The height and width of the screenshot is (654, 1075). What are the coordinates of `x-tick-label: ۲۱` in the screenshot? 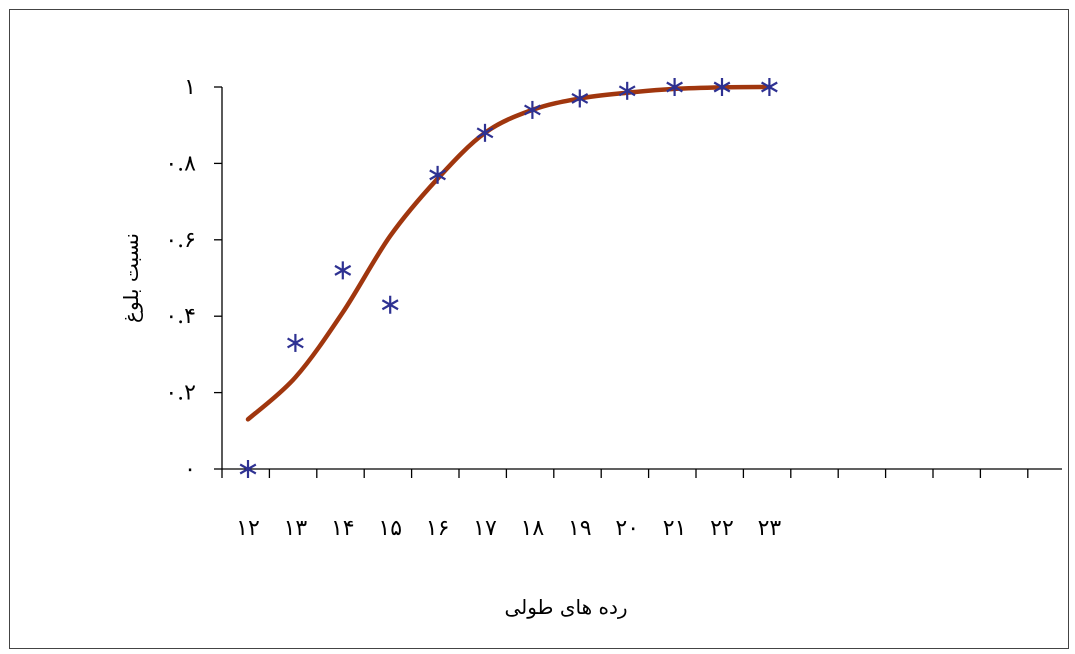 It's located at (675, 528).